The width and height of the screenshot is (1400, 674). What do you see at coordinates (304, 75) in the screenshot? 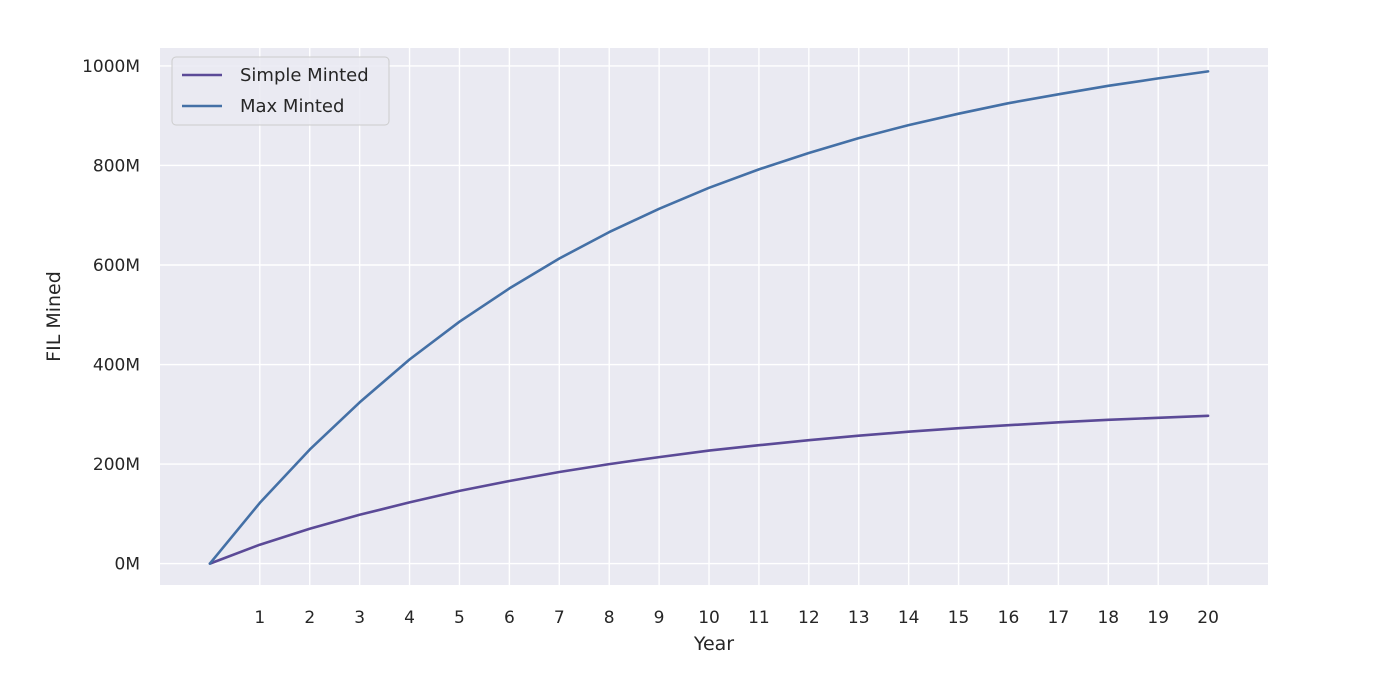
I see `legend-label: Simple Minted` at bounding box center [304, 75].